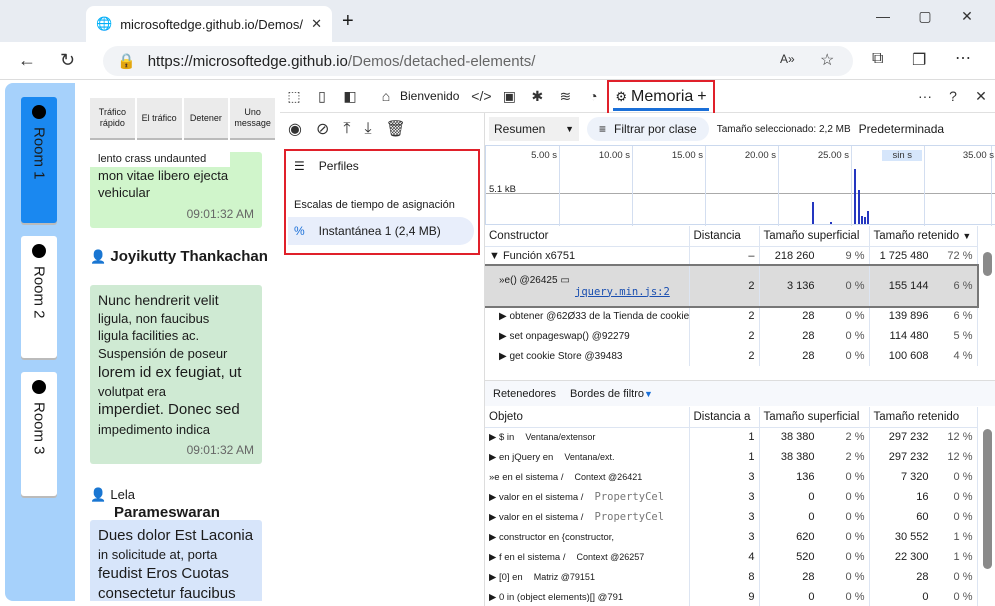 Image resolution: width=995 pixels, height=606 pixels. Describe the element at coordinates (661, 96) in the screenshot. I see `tab-memory: ⚙ Memoria +` at that location.